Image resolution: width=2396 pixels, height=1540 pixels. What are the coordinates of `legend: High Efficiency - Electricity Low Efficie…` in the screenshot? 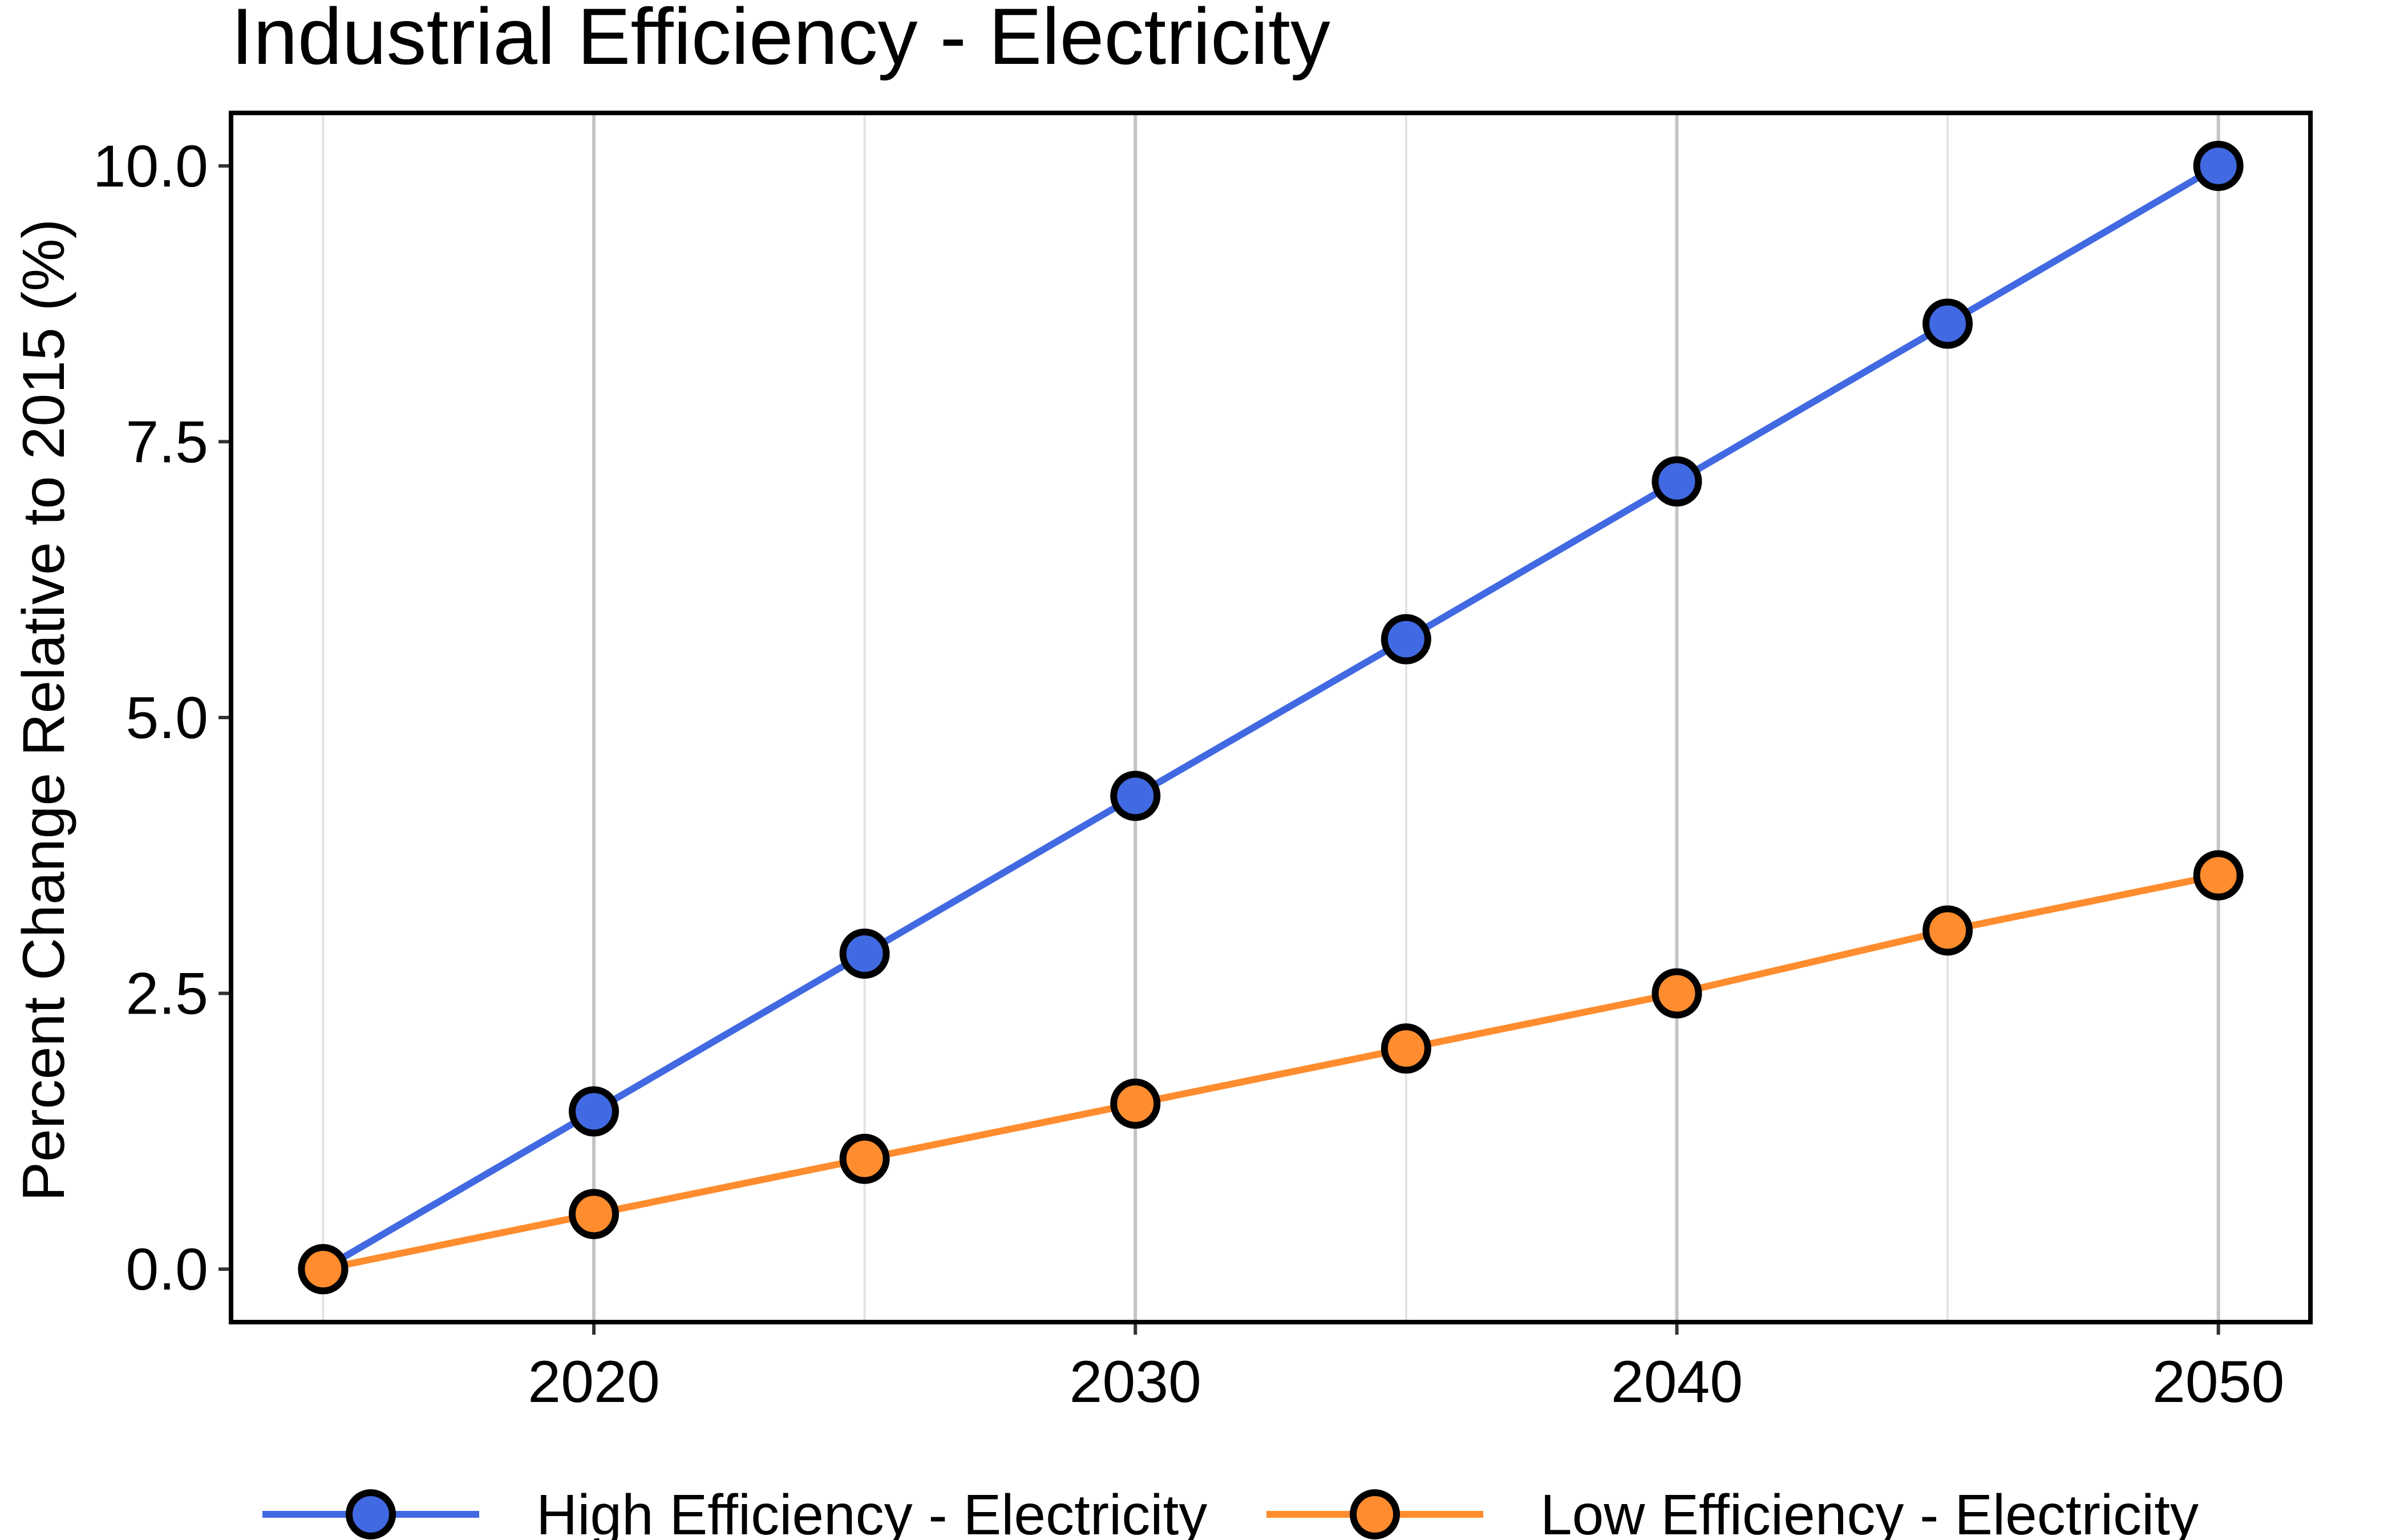 It's located at (1230, 1512).